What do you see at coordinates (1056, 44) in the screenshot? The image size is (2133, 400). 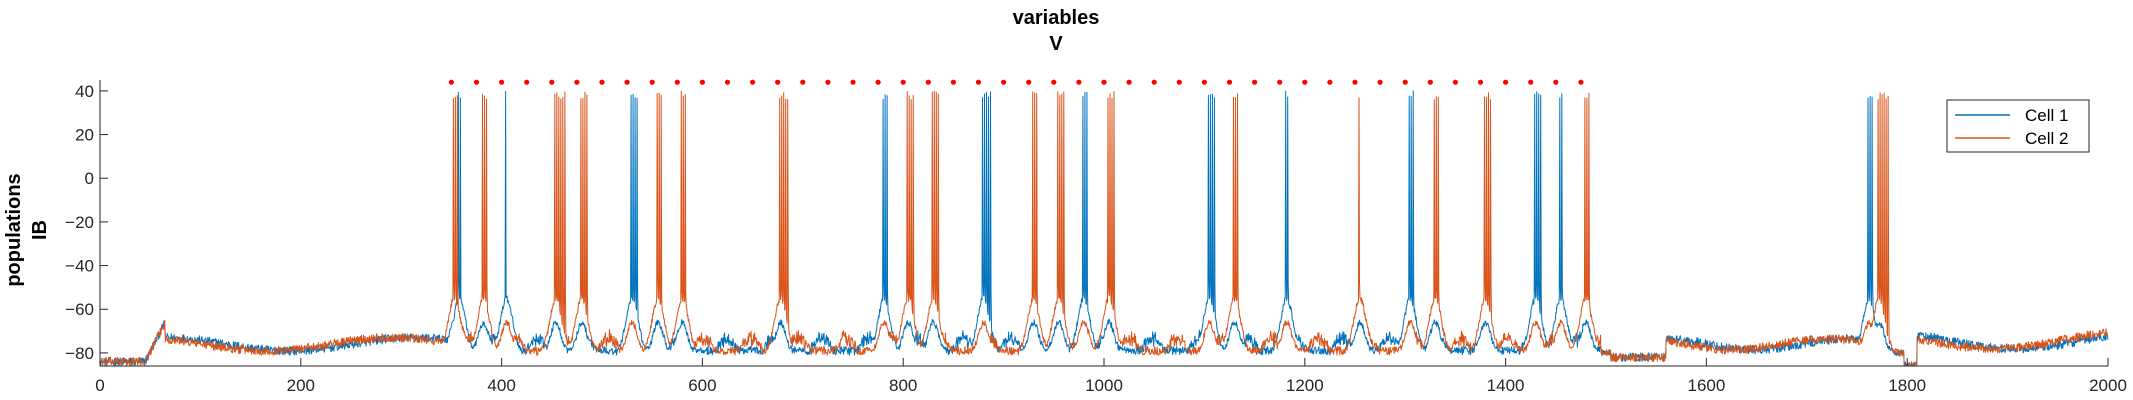 I see `chart-title-line-2: V` at bounding box center [1056, 44].